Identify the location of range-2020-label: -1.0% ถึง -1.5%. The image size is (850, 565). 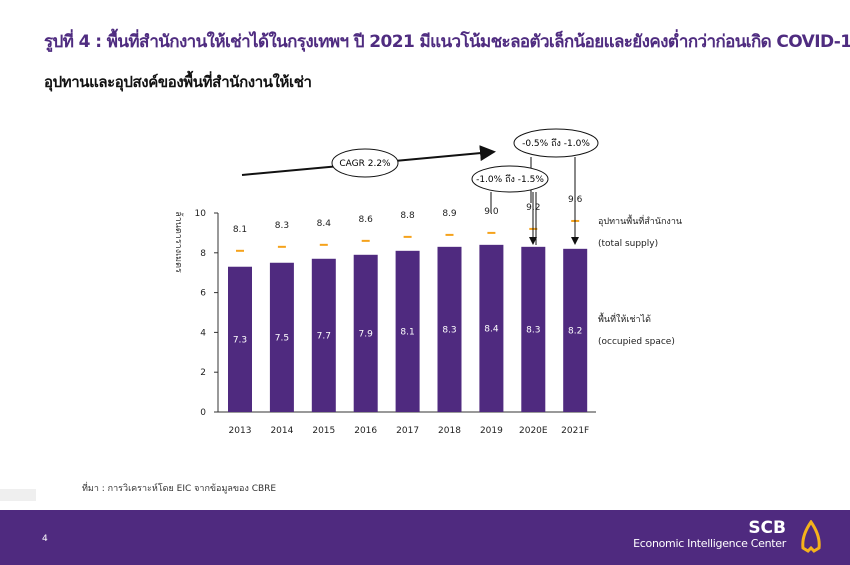
(510, 179).